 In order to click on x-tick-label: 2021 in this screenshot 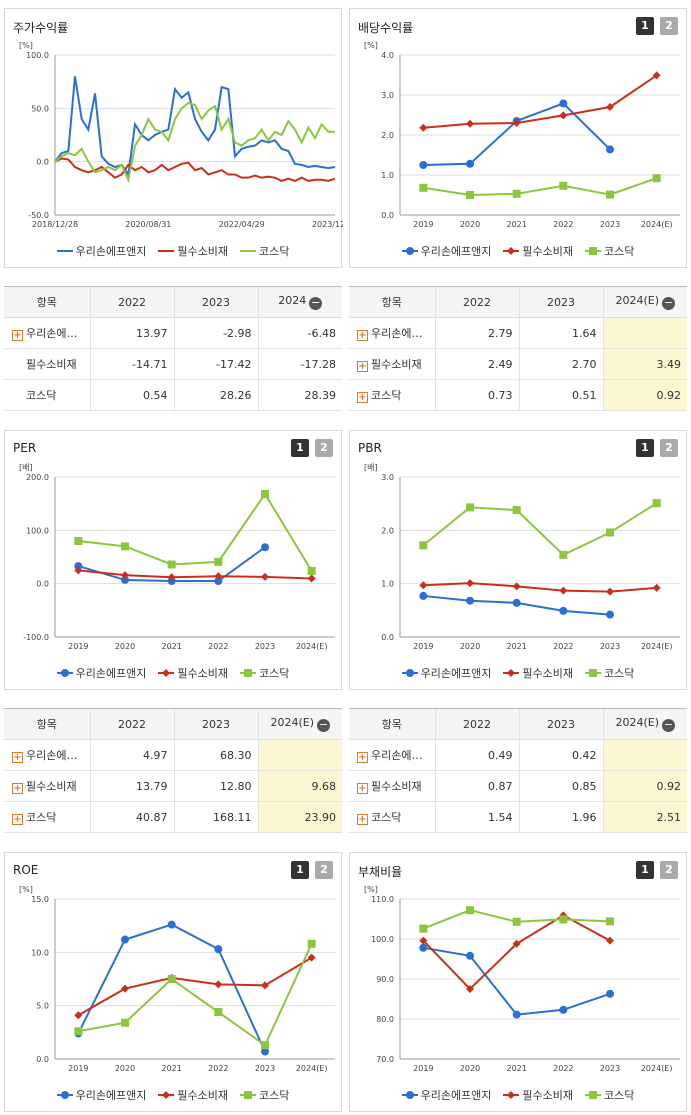, I will do `click(171, 1068)`.